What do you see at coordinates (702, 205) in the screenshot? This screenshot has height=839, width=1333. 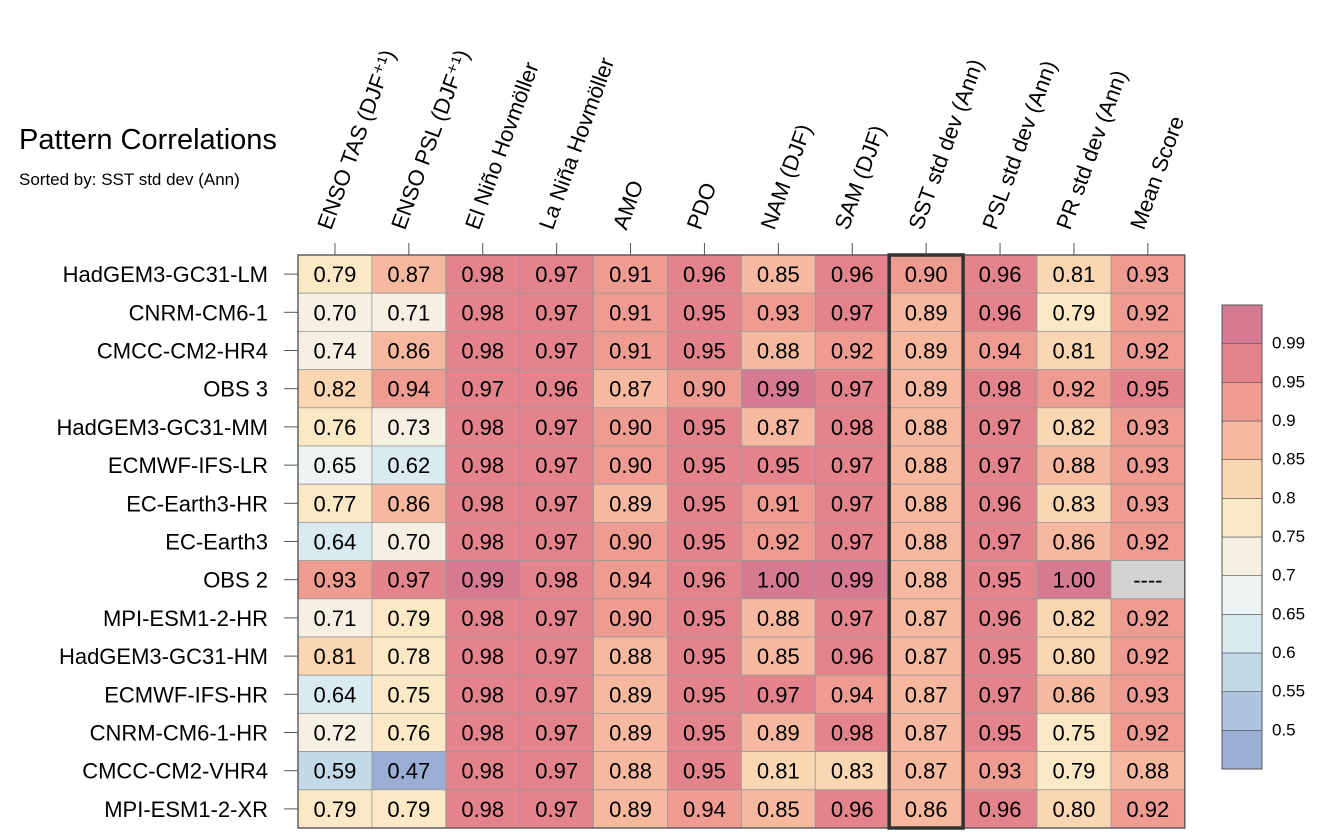 I see `column-label: PDO` at bounding box center [702, 205].